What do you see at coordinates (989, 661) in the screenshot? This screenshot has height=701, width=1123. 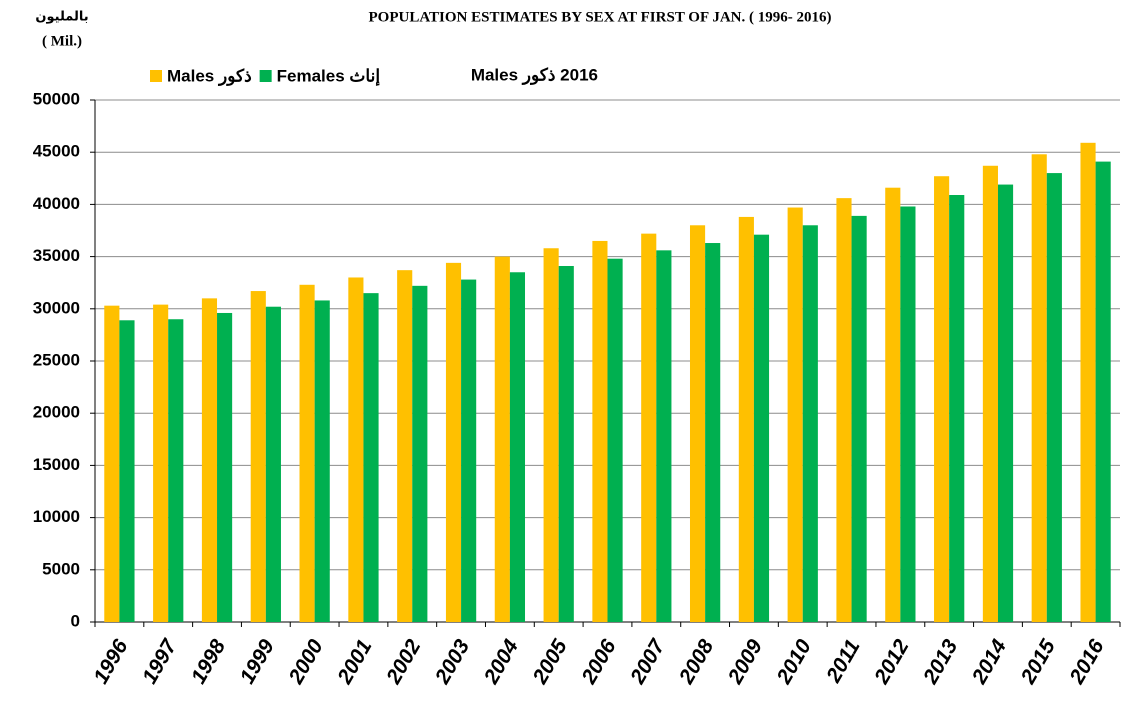 I see `x-tick-label: 2014` at bounding box center [989, 661].